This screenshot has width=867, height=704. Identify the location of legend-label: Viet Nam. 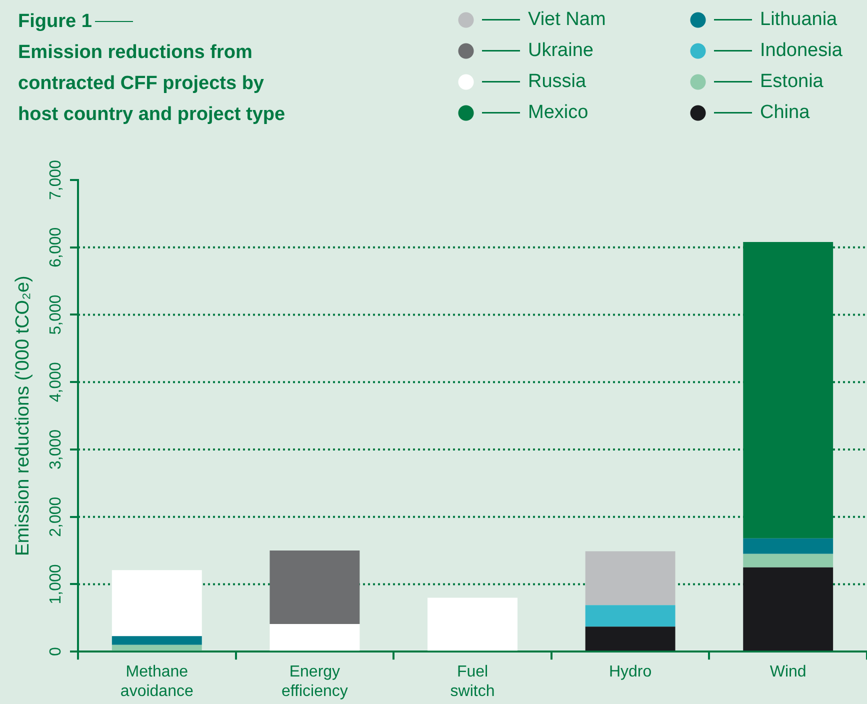
(567, 19).